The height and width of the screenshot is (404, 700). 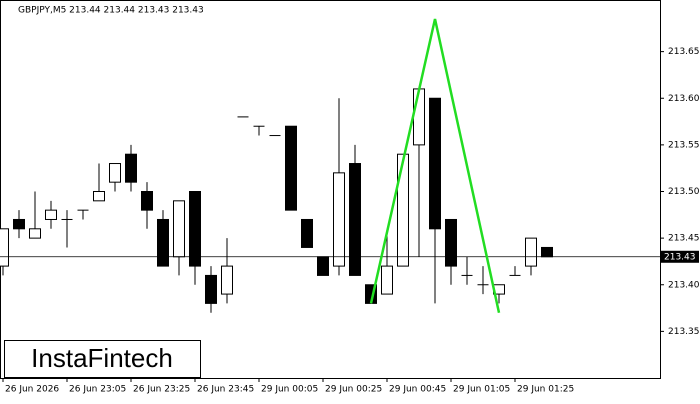 What do you see at coordinates (684, 52) in the screenshot?
I see `y-tick-label: 213.65` at bounding box center [684, 52].